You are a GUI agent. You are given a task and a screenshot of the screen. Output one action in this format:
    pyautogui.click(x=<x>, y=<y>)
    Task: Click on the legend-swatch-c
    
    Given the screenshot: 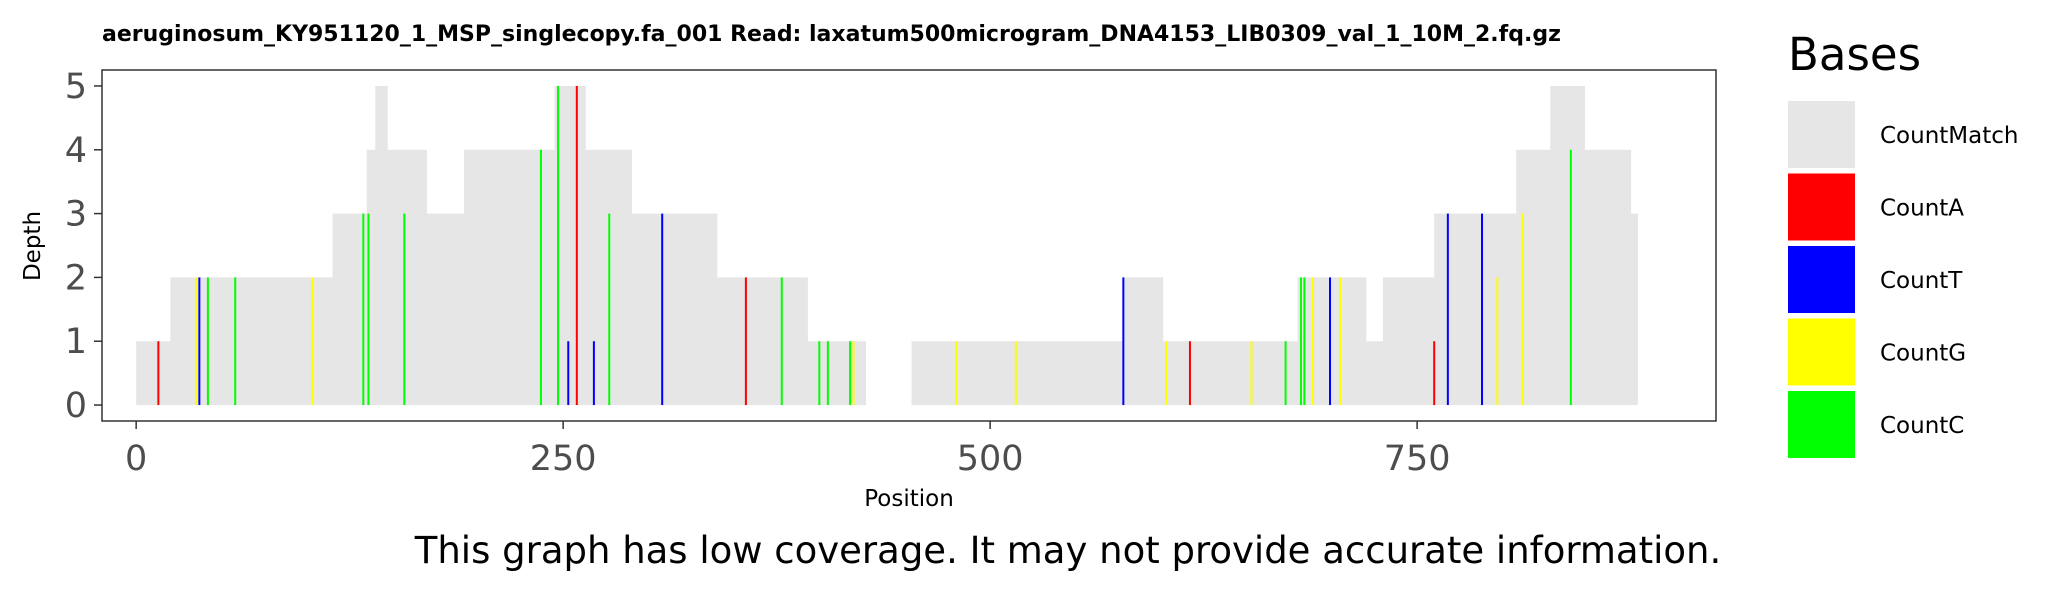 What is the action you would take?
    pyautogui.click(x=1821, y=424)
    